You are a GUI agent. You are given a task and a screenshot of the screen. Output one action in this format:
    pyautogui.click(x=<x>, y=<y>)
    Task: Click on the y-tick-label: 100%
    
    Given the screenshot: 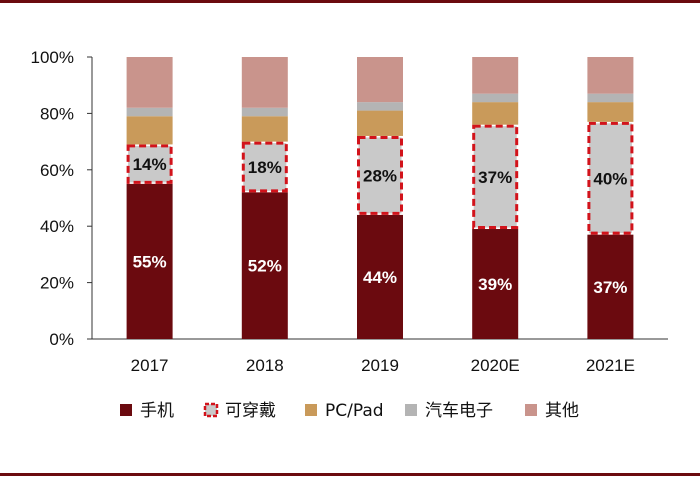 What is the action you would take?
    pyautogui.click(x=52, y=57)
    